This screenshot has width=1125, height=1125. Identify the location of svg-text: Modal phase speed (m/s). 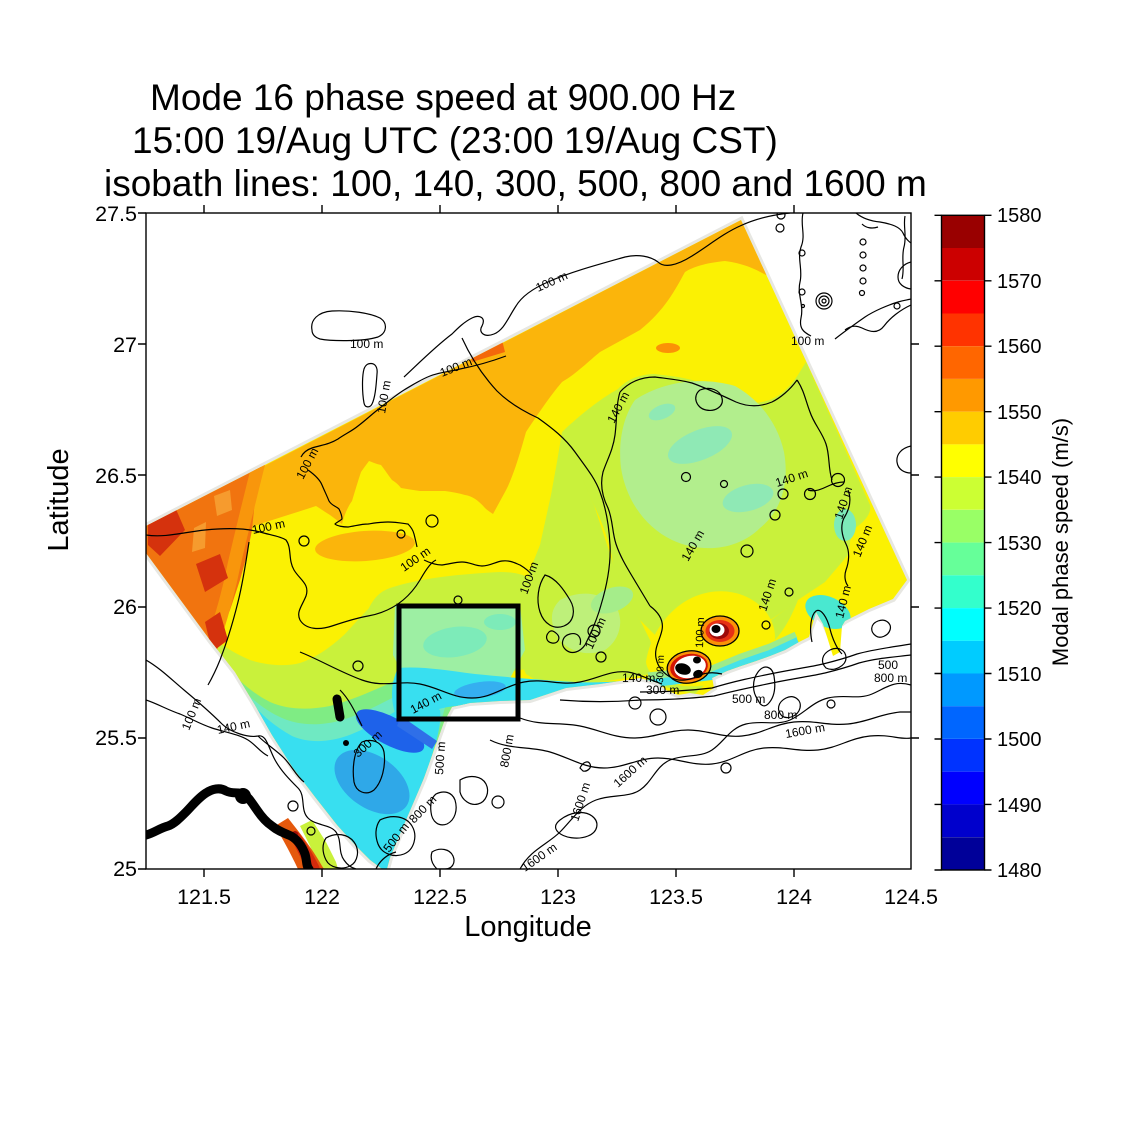
(1060, 542).